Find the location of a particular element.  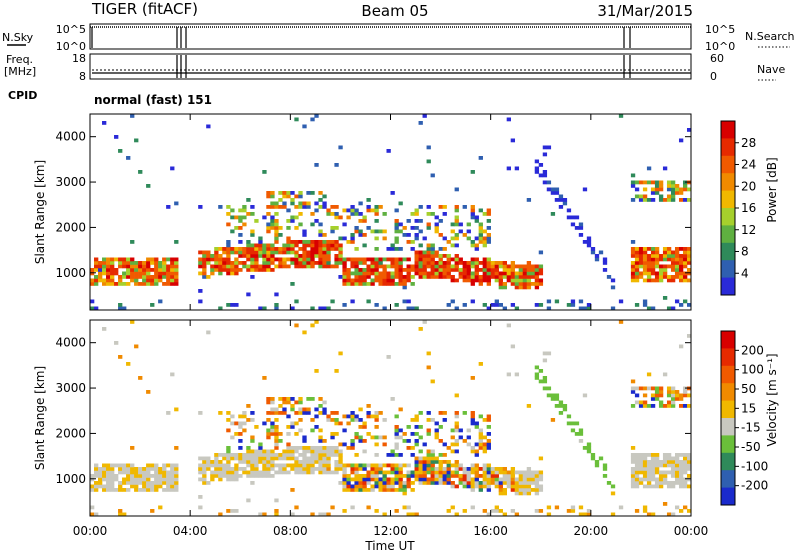

freq-label: Freq. is located at coordinates (19, 59).